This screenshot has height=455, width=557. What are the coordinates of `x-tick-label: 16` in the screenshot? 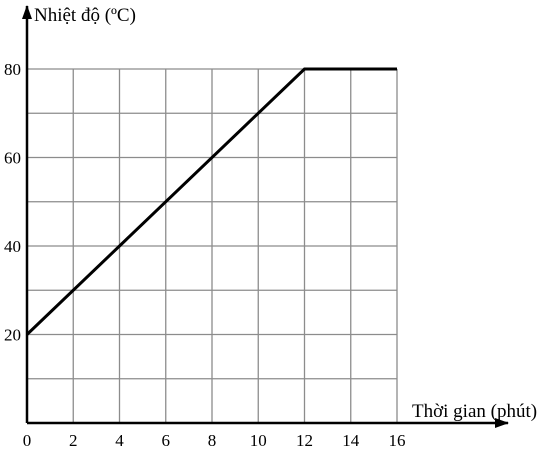 It's located at (397, 440).